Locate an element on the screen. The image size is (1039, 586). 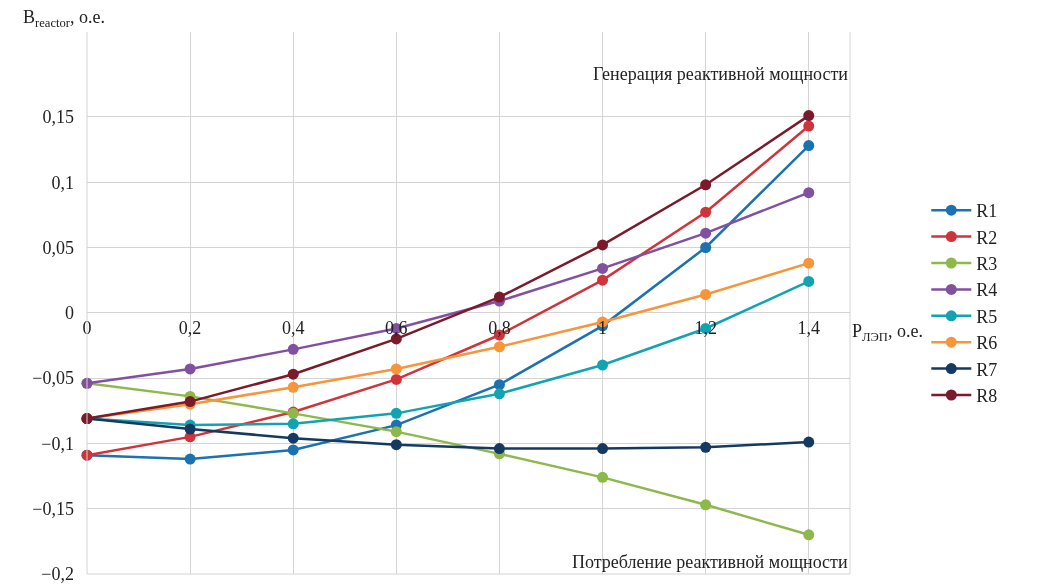
legend-label: R6 is located at coordinates (987, 343).